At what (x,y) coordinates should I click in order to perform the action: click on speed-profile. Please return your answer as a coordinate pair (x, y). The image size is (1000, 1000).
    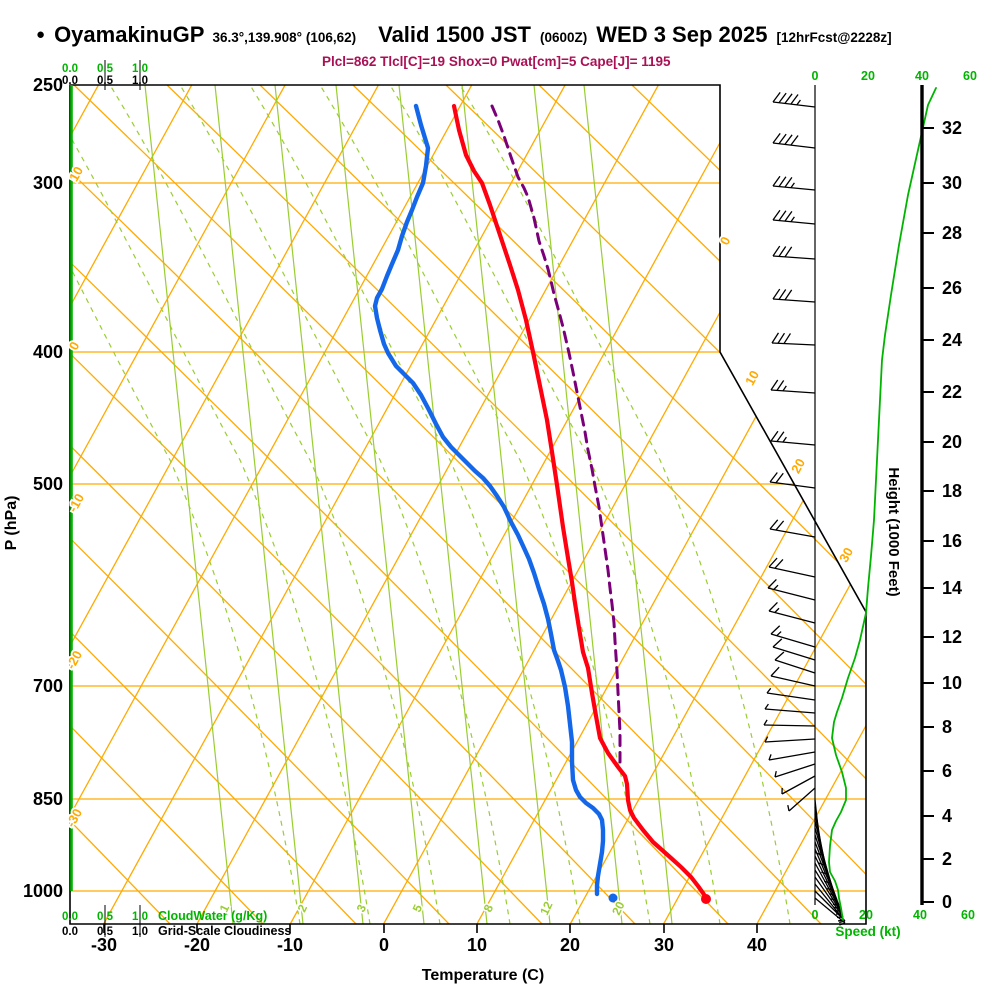
    Looking at the image, I should click on (882, 504).